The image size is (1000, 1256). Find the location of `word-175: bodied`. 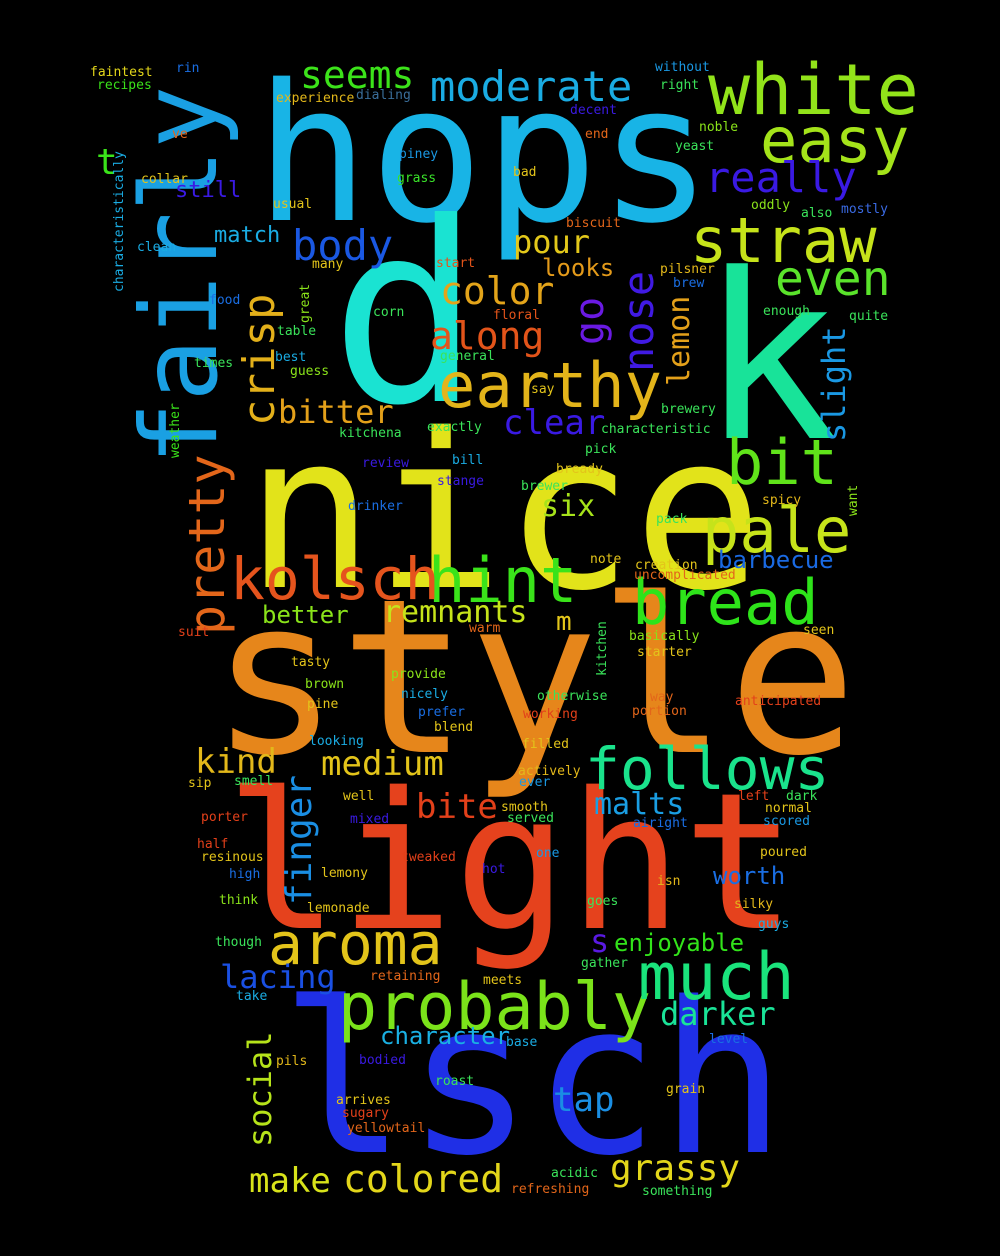

word-175: bodied is located at coordinates (382, 1060).